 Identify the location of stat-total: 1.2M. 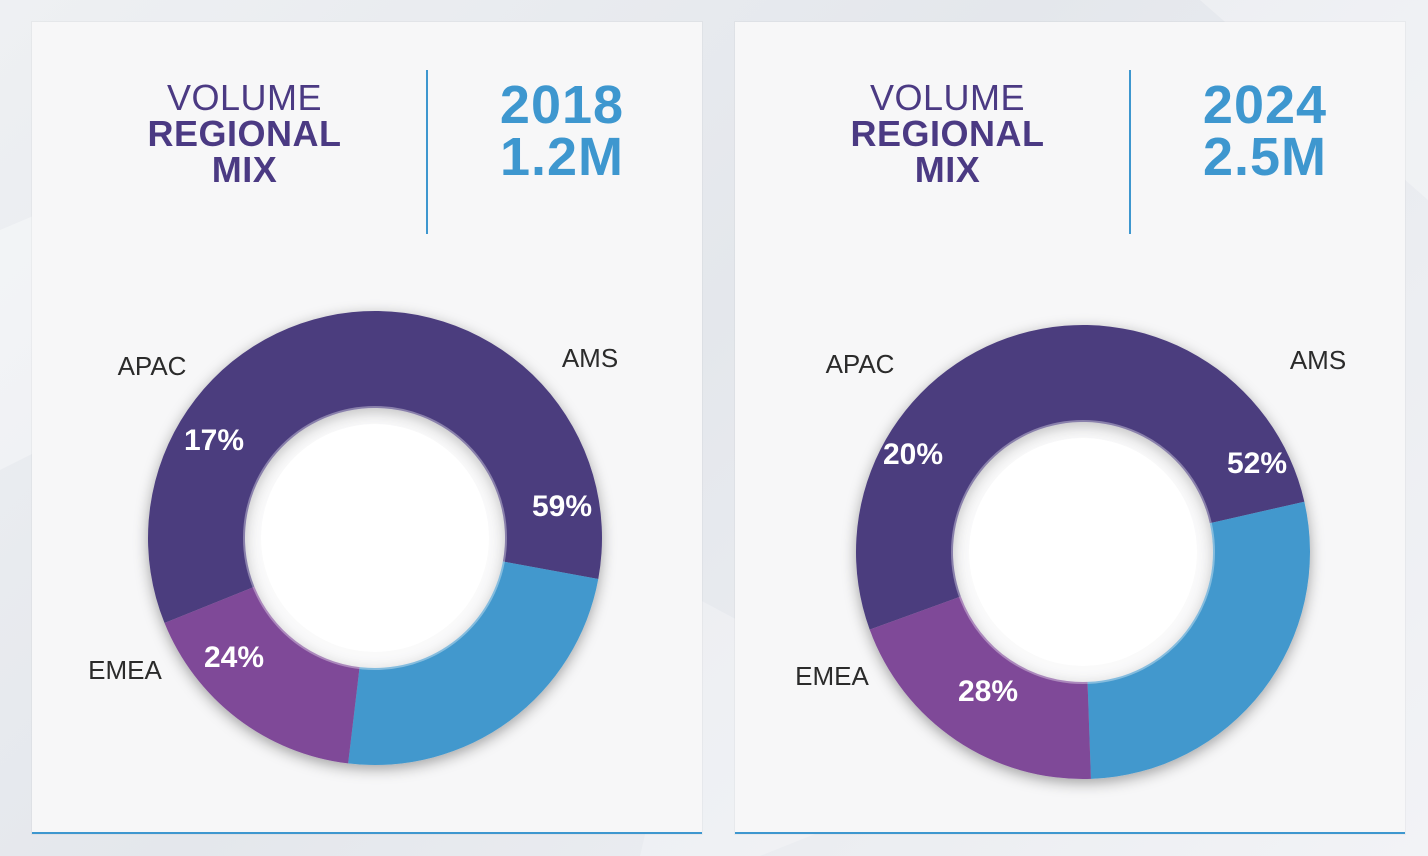
(562, 157).